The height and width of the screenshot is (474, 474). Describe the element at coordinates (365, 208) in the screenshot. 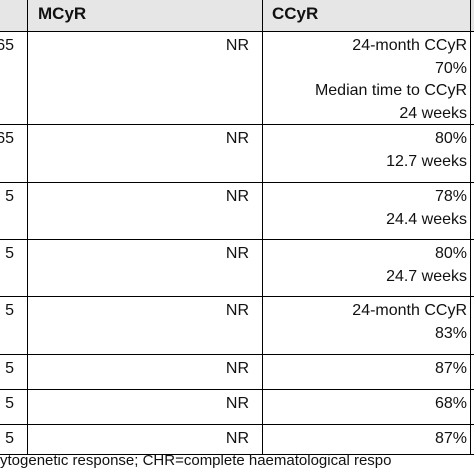

I see `cell-ccyr: 78% 24.4 weeks` at that location.